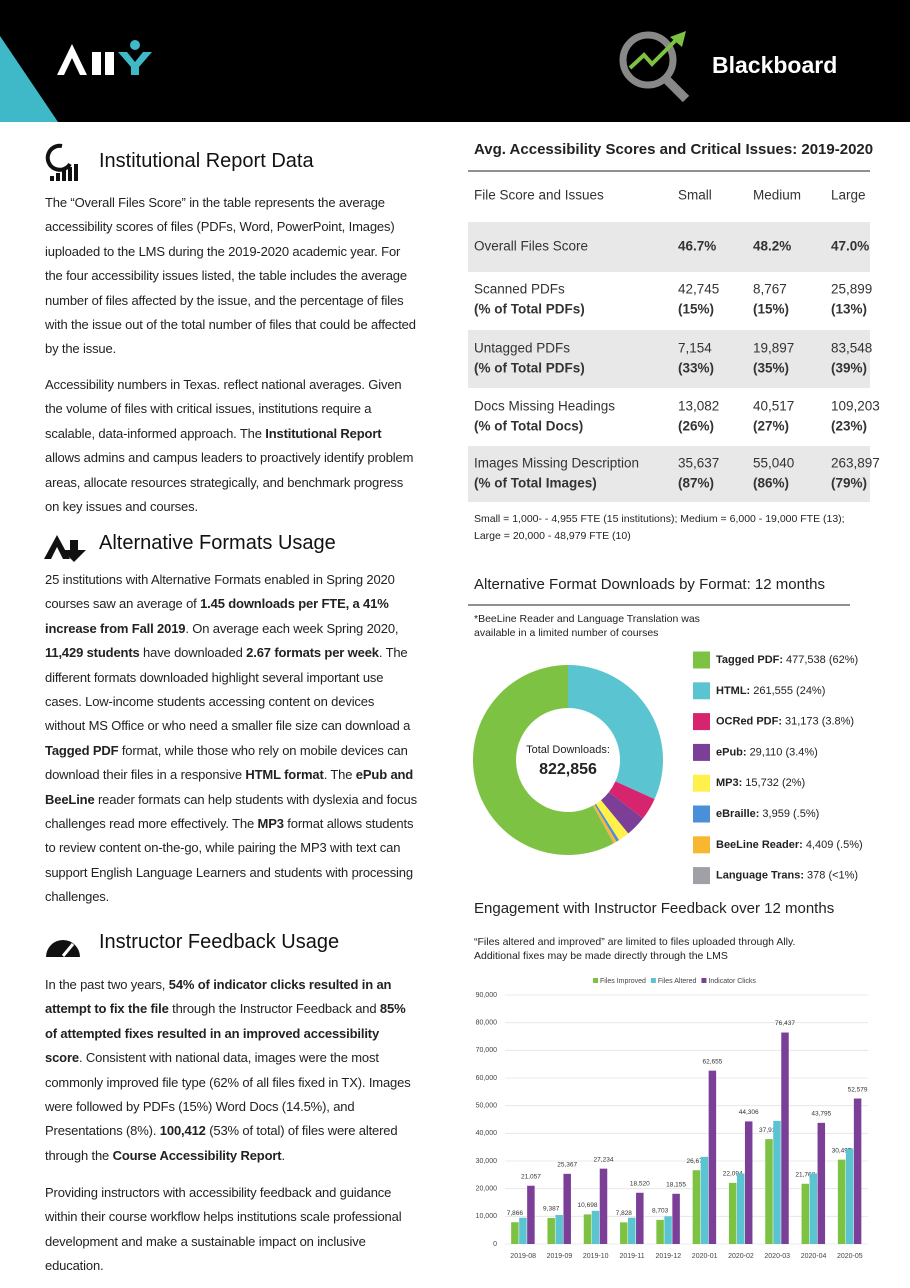 This screenshot has height=1288, width=910. What do you see at coordinates (851, 348) in the screenshot?
I see `table-cell: 83,548` at bounding box center [851, 348].